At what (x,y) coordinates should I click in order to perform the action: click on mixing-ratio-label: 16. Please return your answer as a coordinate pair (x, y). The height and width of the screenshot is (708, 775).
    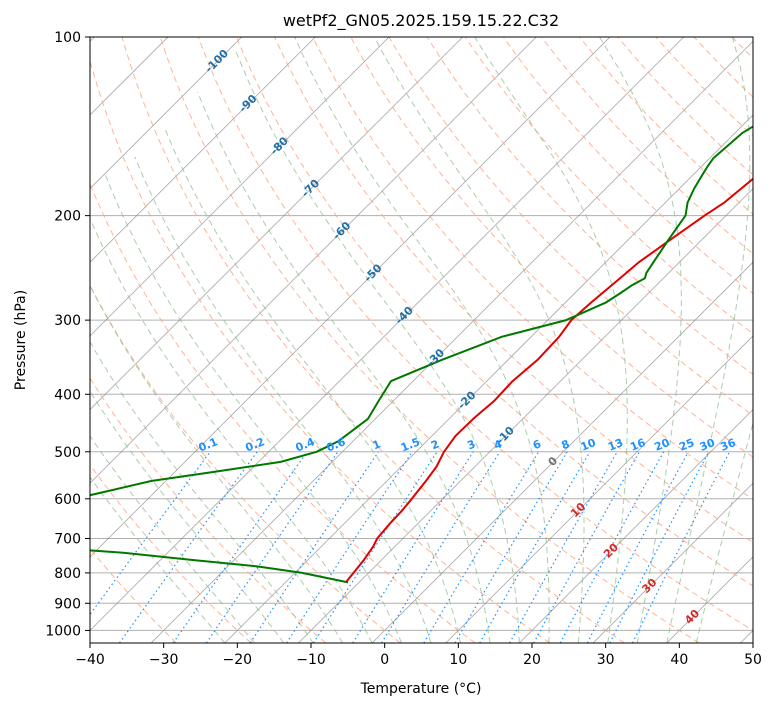
    Looking at the image, I should click on (637, 445).